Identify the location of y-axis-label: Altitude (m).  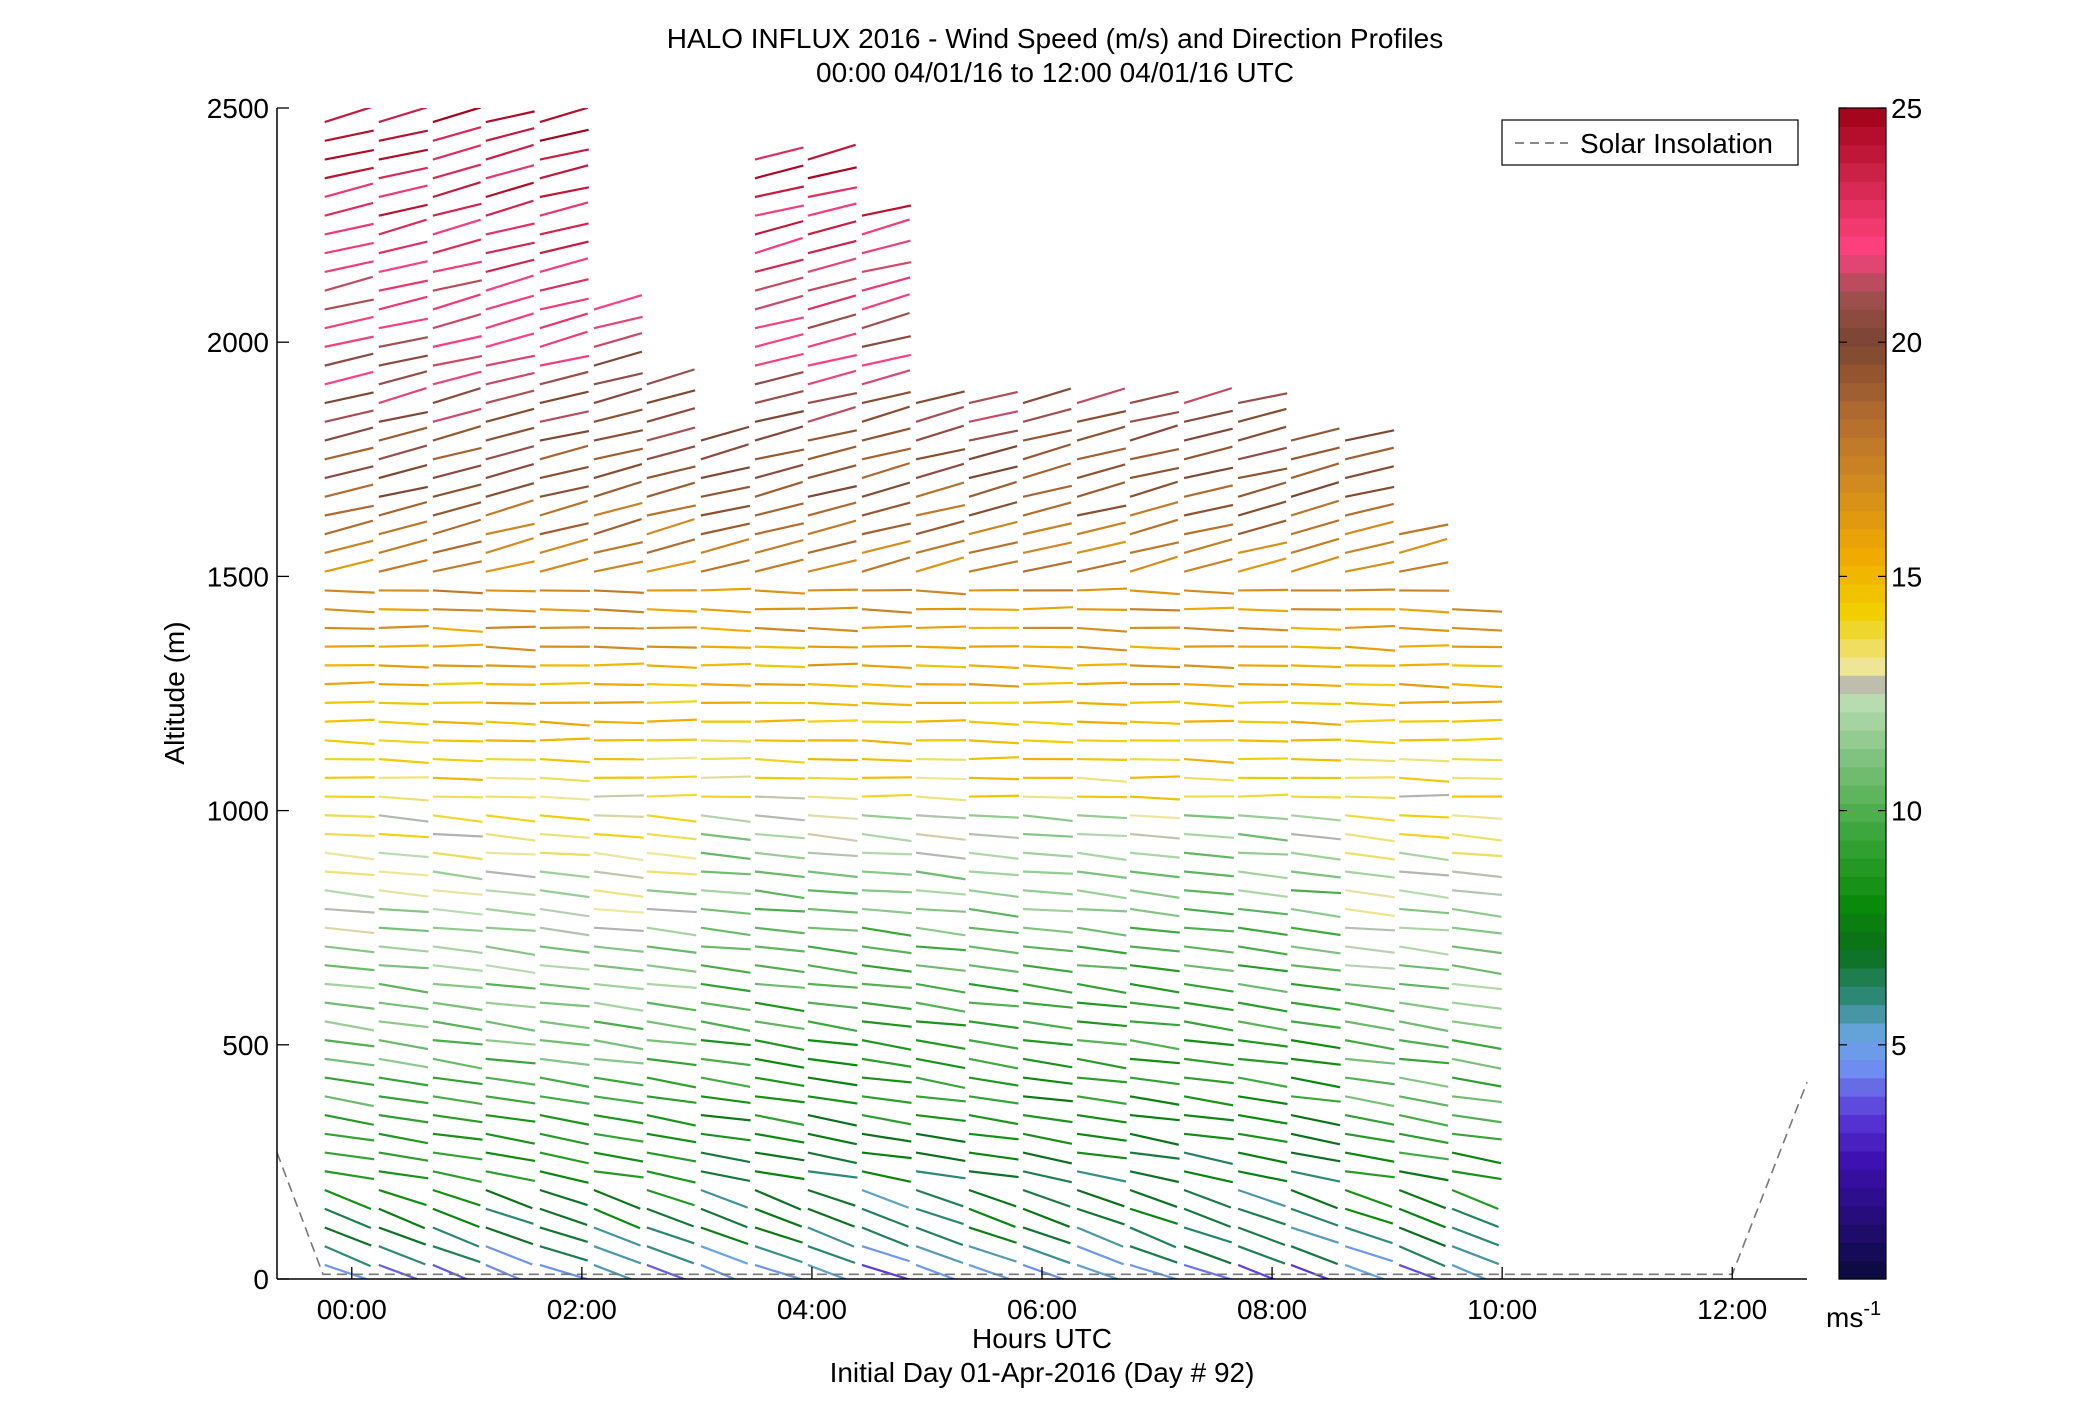
(174, 692).